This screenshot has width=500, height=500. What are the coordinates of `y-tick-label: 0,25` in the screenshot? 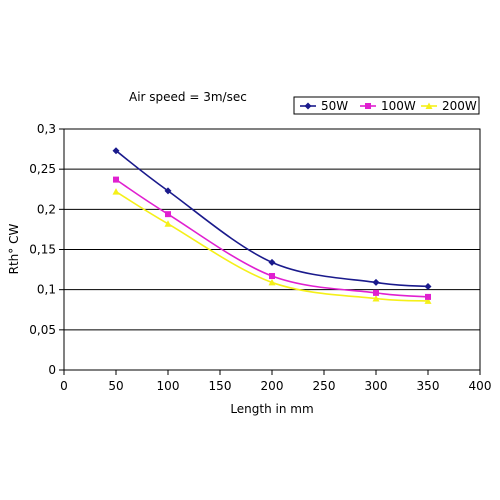 It's located at (42, 169).